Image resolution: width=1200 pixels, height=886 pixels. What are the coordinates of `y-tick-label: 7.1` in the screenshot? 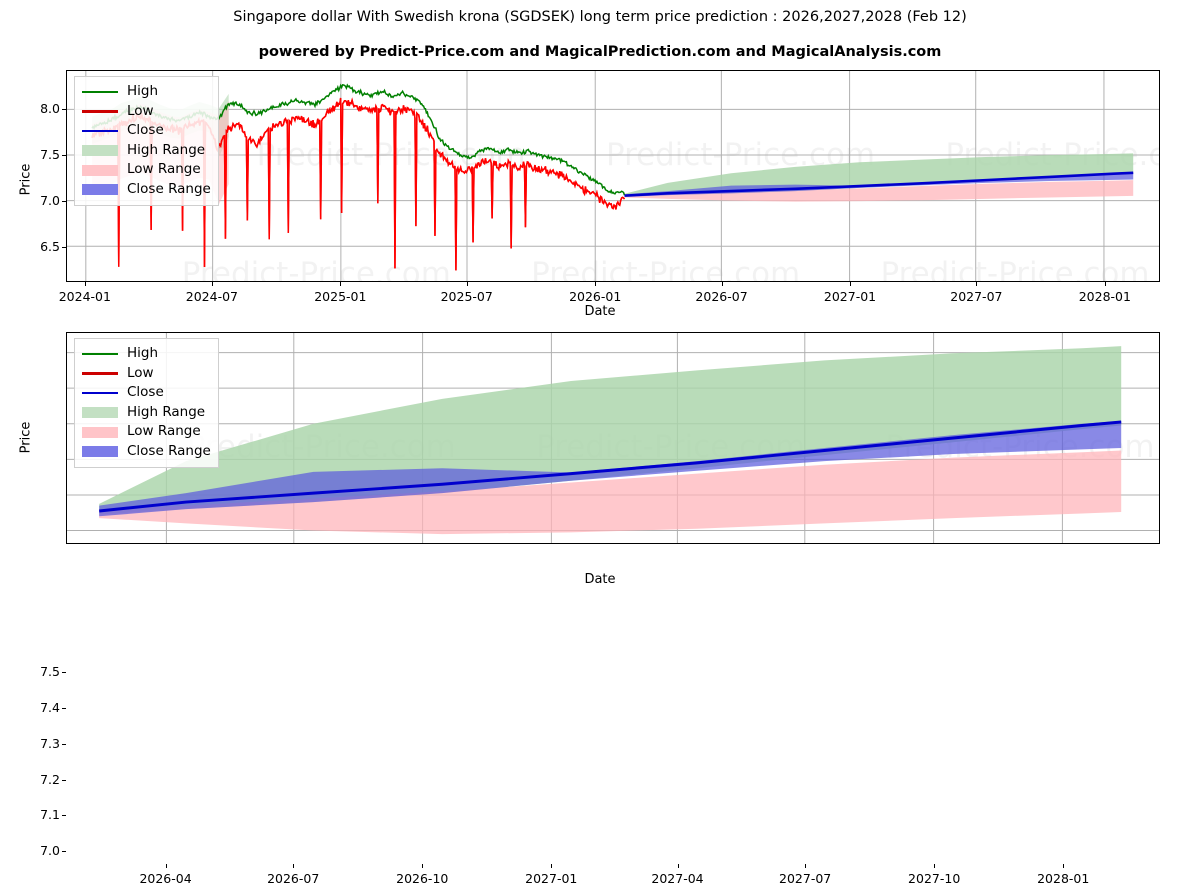 It's located at (50, 815).